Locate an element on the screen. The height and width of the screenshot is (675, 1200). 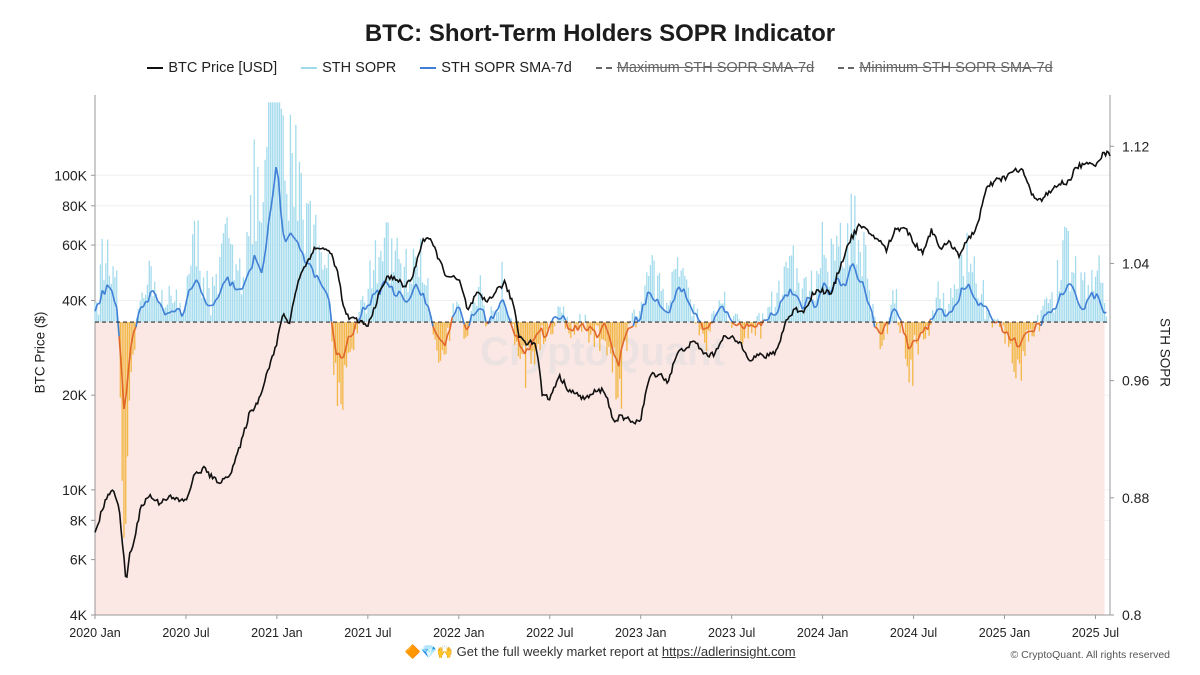
legend-item-sth-sopr-sma: STH SOPR SMA-7d is located at coordinates (496, 68).